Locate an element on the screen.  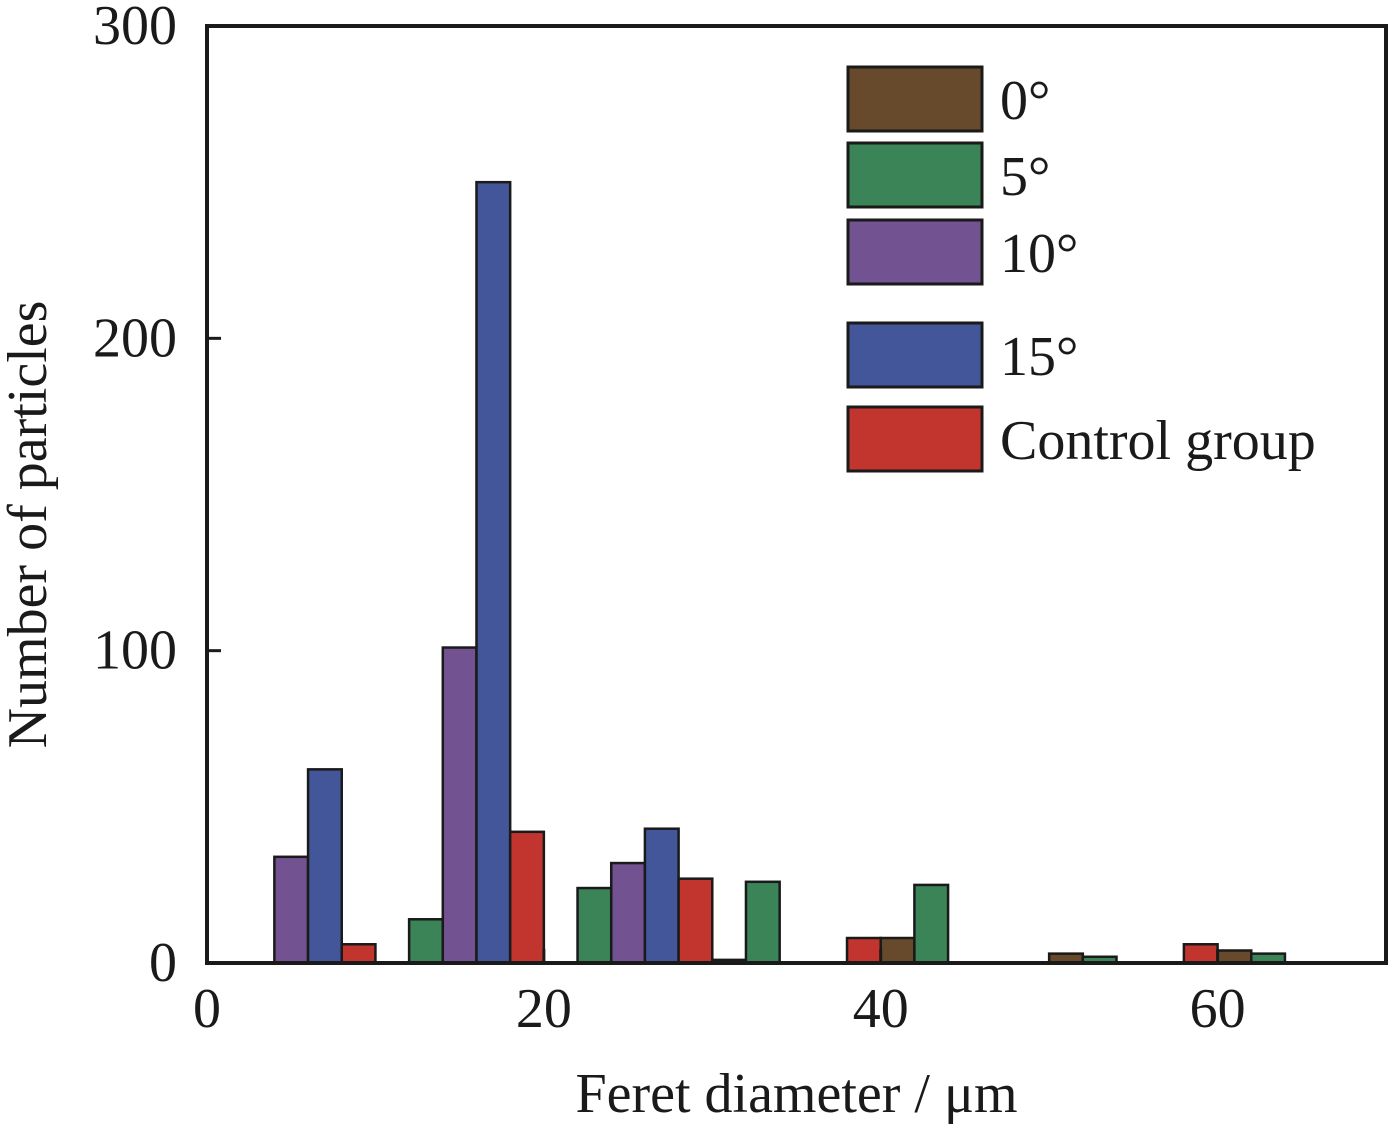
legend-label-0: 0° is located at coordinates (1025, 101).